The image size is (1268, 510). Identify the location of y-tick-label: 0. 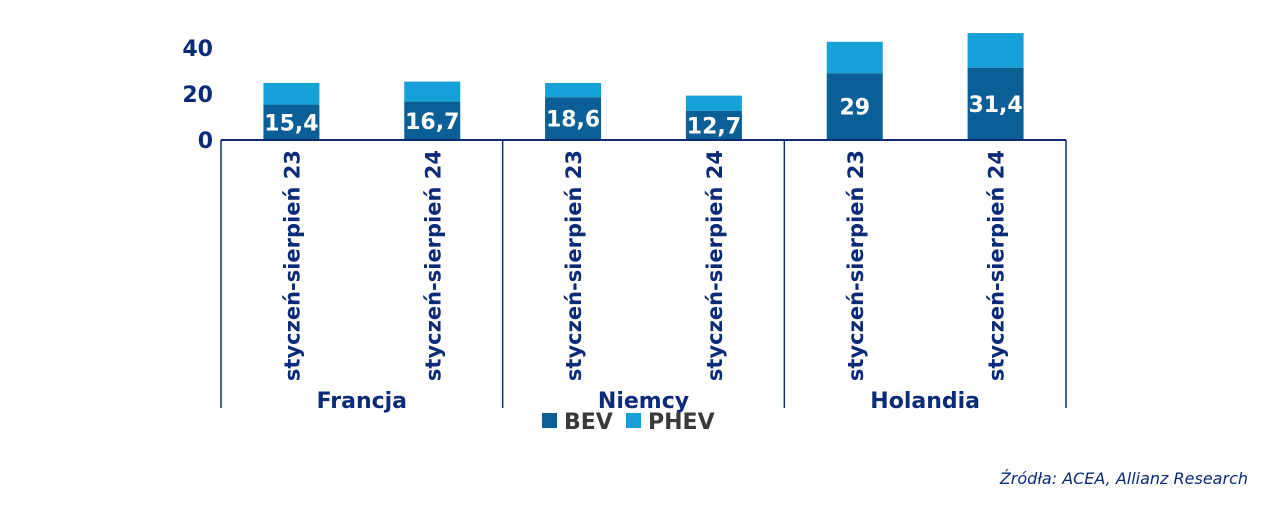
(205, 141).